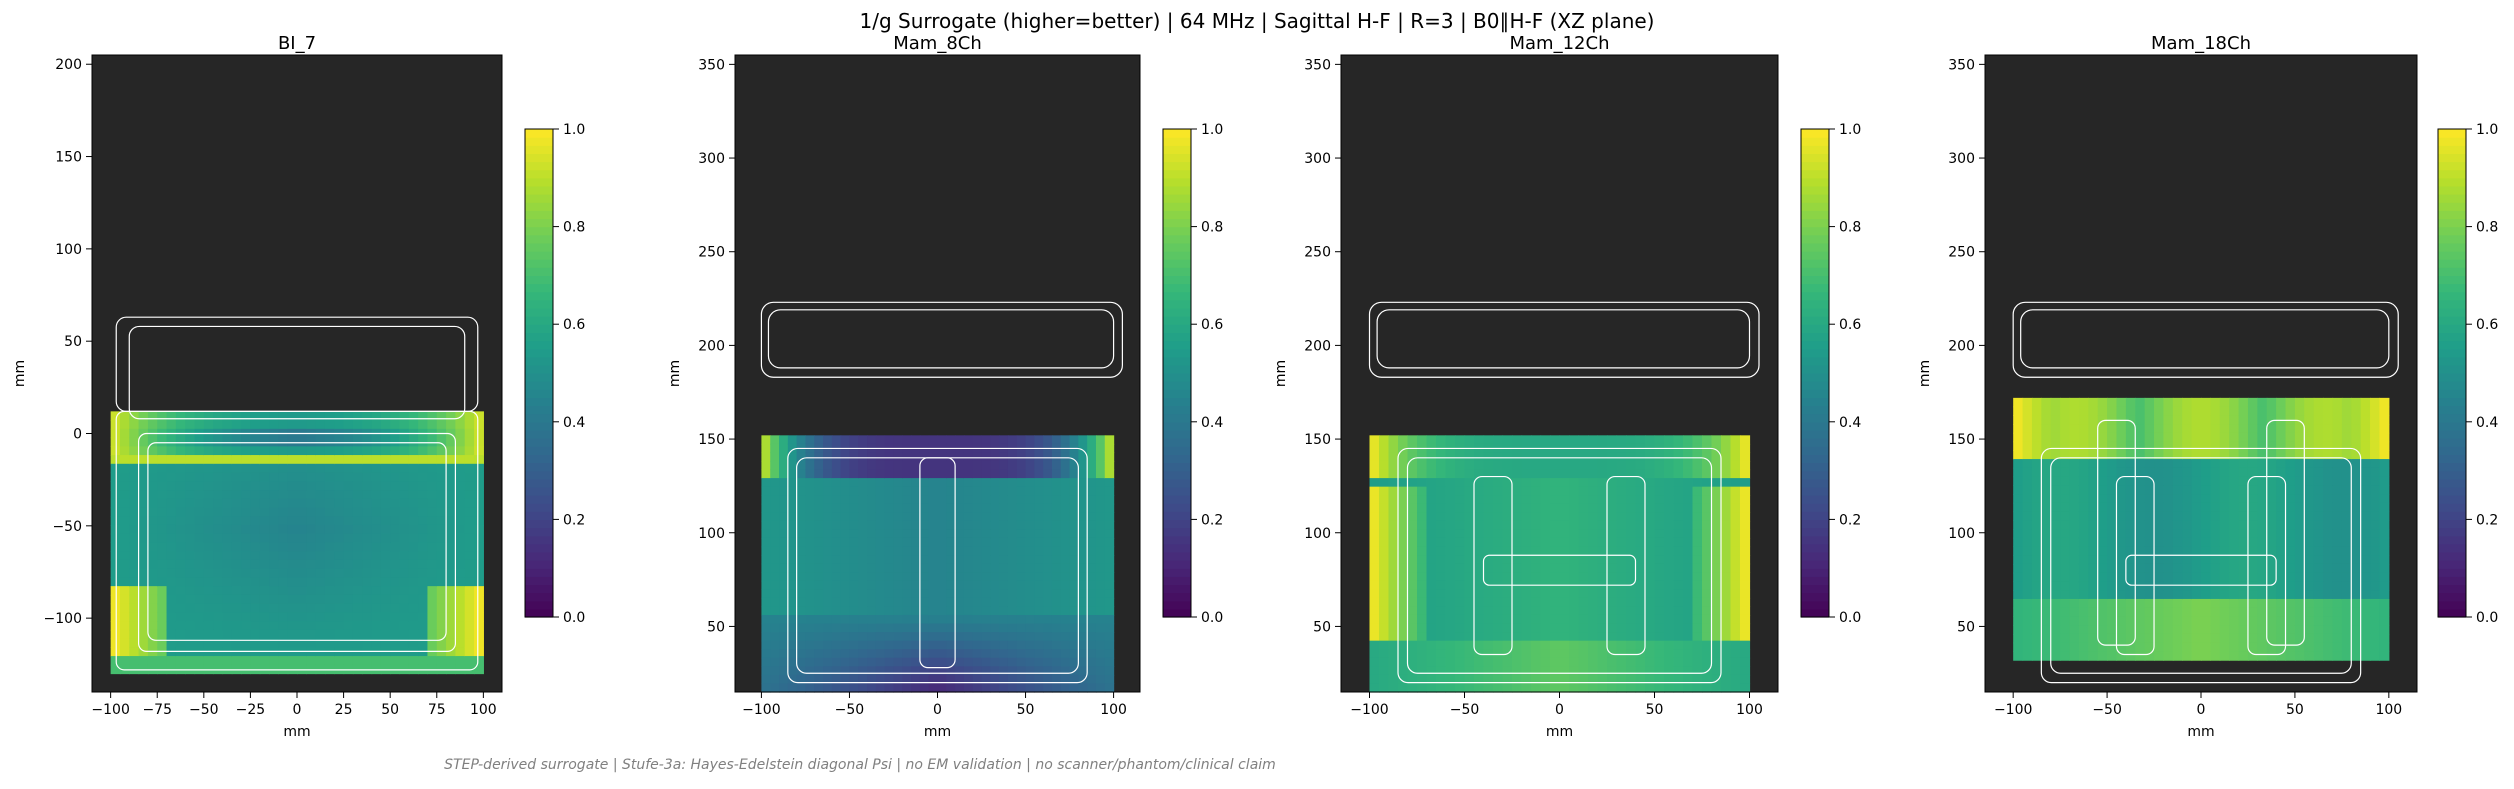 The width and height of the screenshot is (2514, 789). Describe the element at coordinates (344, 710) in the screenshot. I see `x-tick-label: 25` at that location.